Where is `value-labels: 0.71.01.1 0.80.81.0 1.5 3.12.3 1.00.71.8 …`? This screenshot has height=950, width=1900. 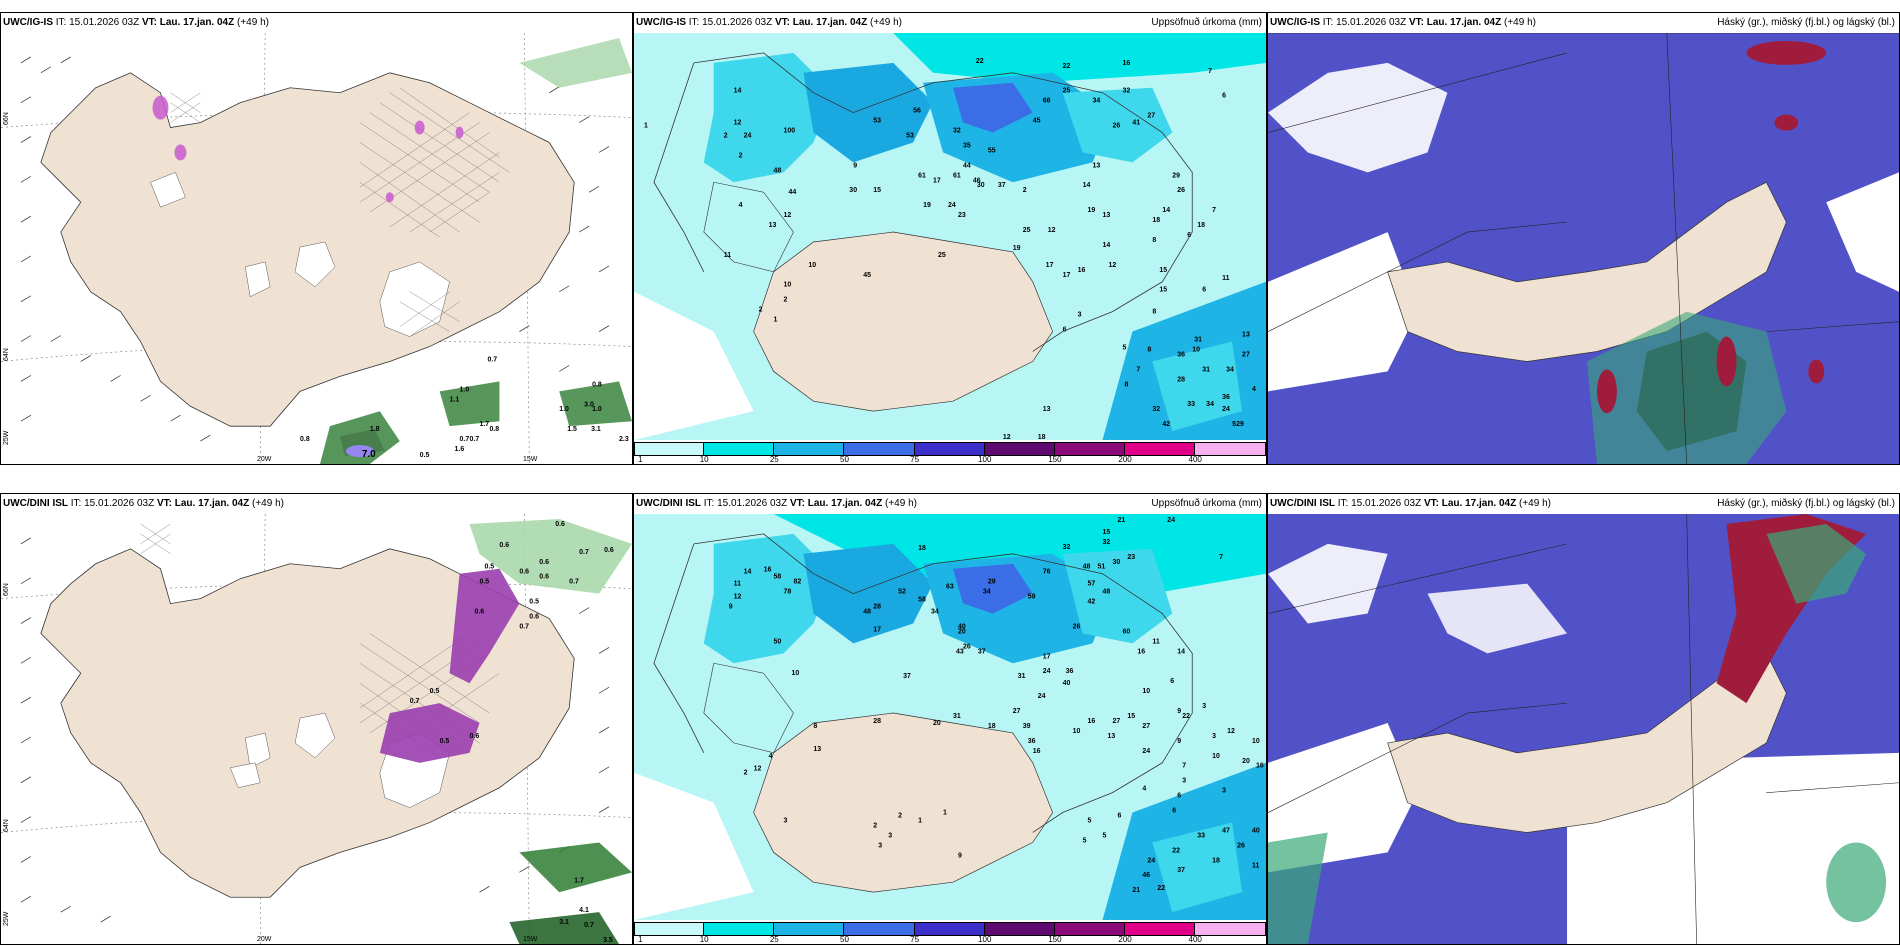
value-labels: 0.71.01.1 0.80.81.0 1.5 3.12.3 1.00.71.8 … is located at coordinates (464, 408).